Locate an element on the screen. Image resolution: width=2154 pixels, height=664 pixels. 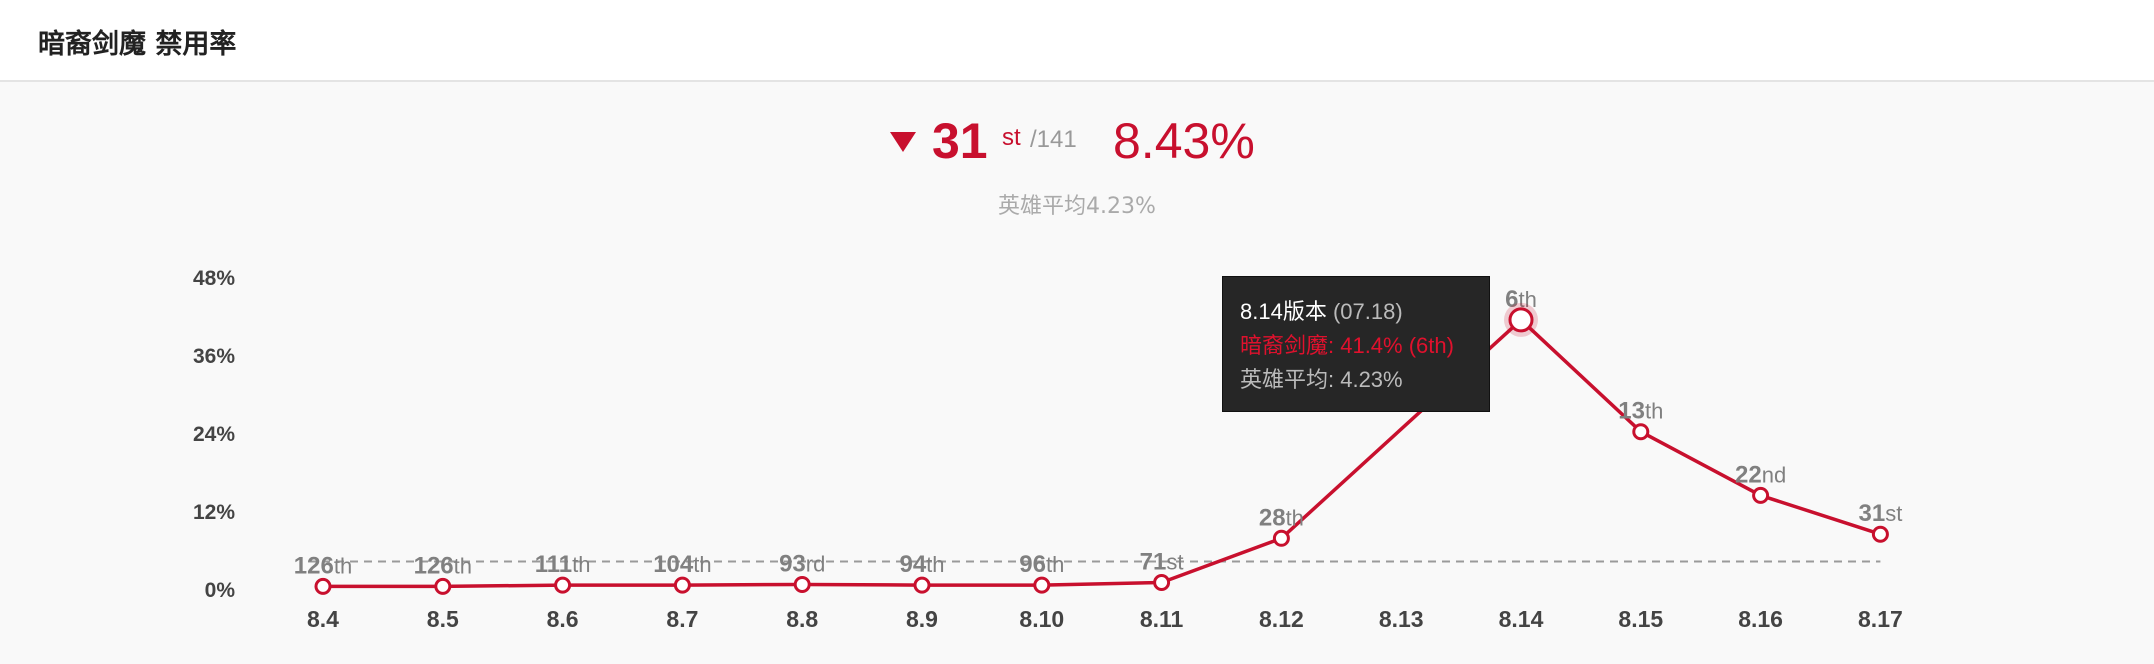
tooltip-hero-line: 暗裔剑魔: 41.4% (6th) is located at coordinates (1347, 345).